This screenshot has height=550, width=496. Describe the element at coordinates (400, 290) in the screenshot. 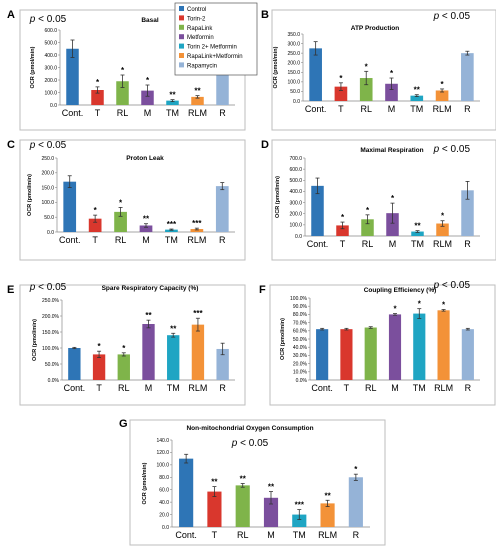

I see `chart-title: Coupling Efficiency (%)` at that location.